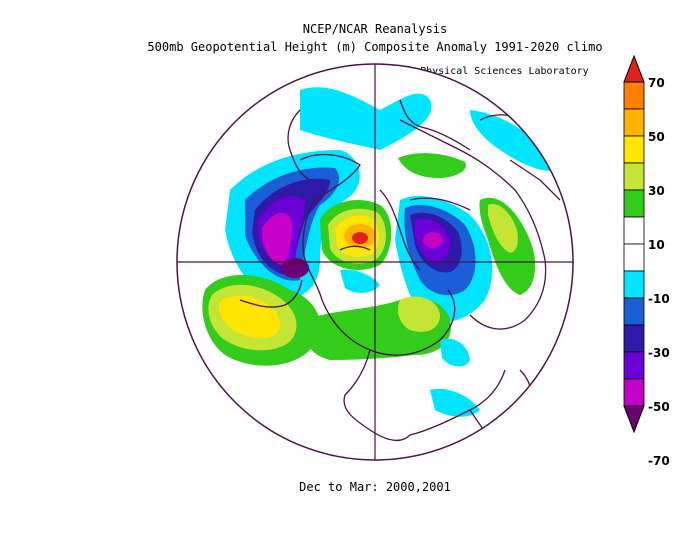 The image size is (700, 542). I want to click on negative-anomaly-center-greenland, so click(295, 268).